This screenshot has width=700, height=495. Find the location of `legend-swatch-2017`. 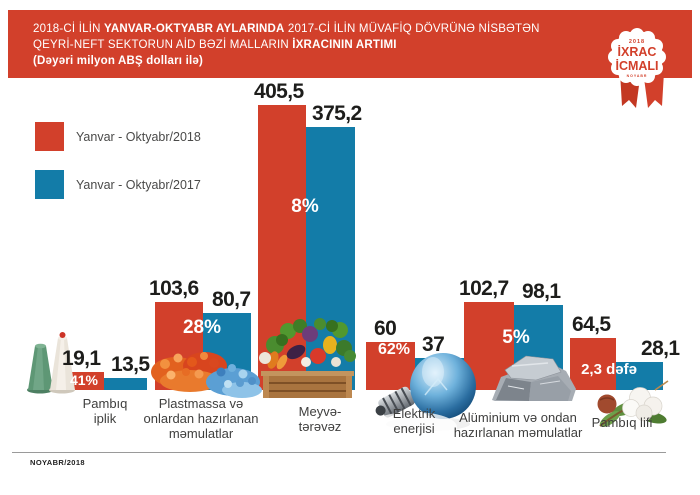

legend-swatch-2017 is located at coordinates (49, 184).